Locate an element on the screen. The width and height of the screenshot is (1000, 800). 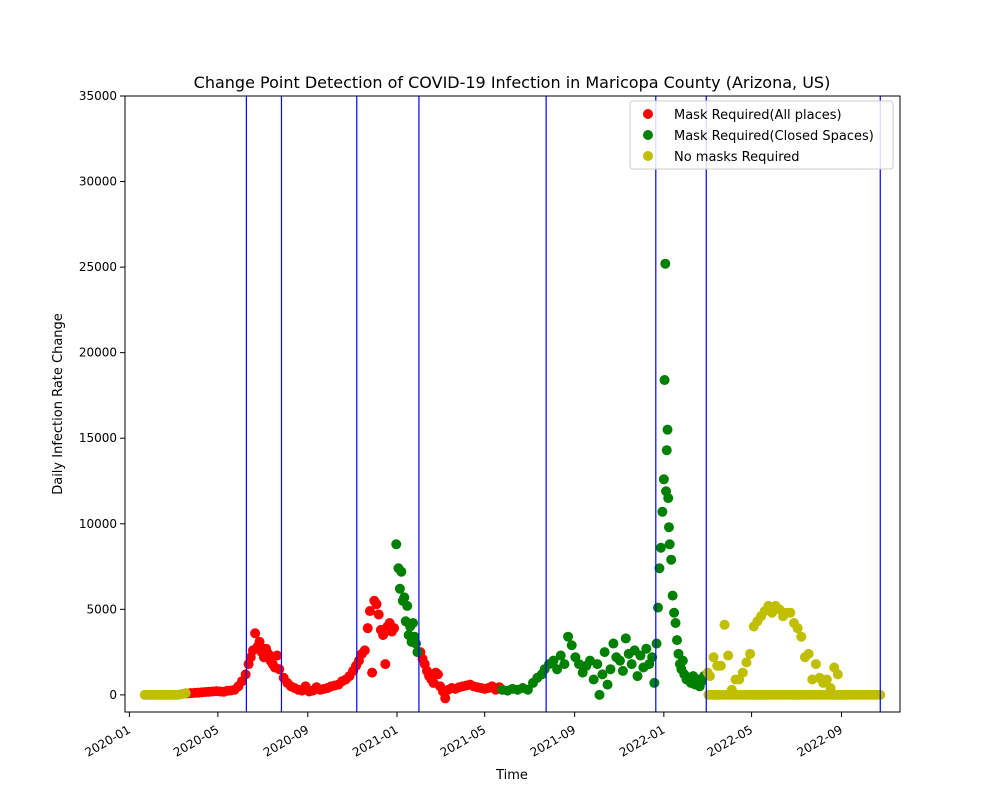
y-axis-label: Daily Infection Rate Change is located at coordinates (58, 404).